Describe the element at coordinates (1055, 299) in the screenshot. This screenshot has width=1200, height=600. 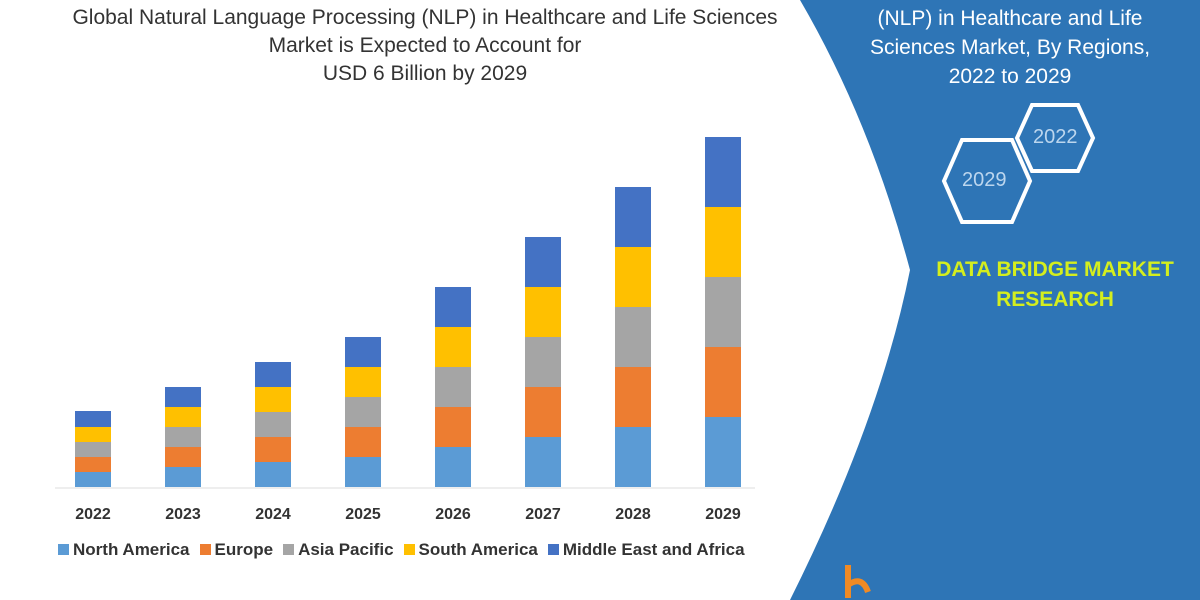
I see `brand-line: RESEARCH` at that location.